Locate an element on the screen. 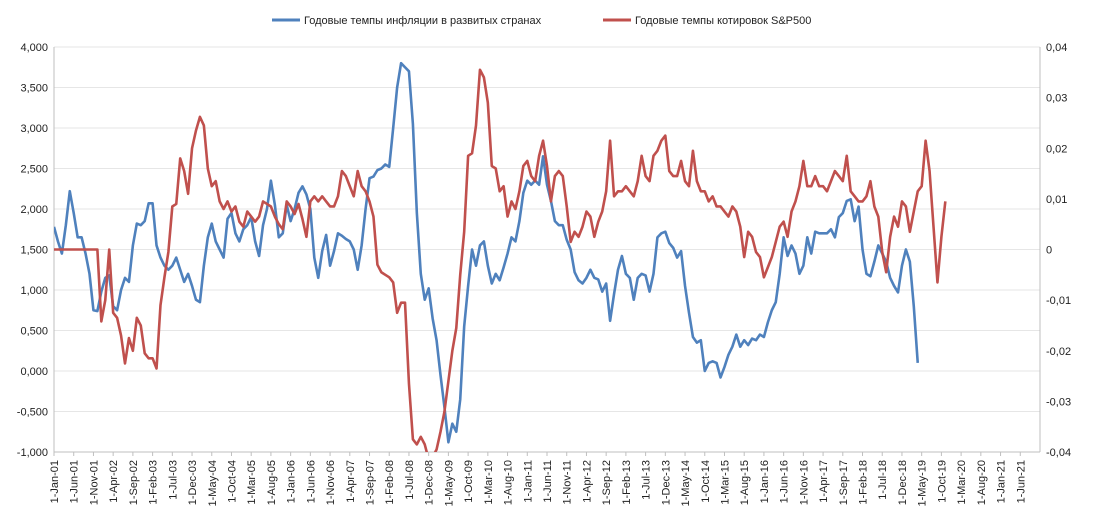 This screenshot has height=528, width=1098. legend-label-sp500: Годовые темпы котировок S&P500 is located at coordinates (723, 21).